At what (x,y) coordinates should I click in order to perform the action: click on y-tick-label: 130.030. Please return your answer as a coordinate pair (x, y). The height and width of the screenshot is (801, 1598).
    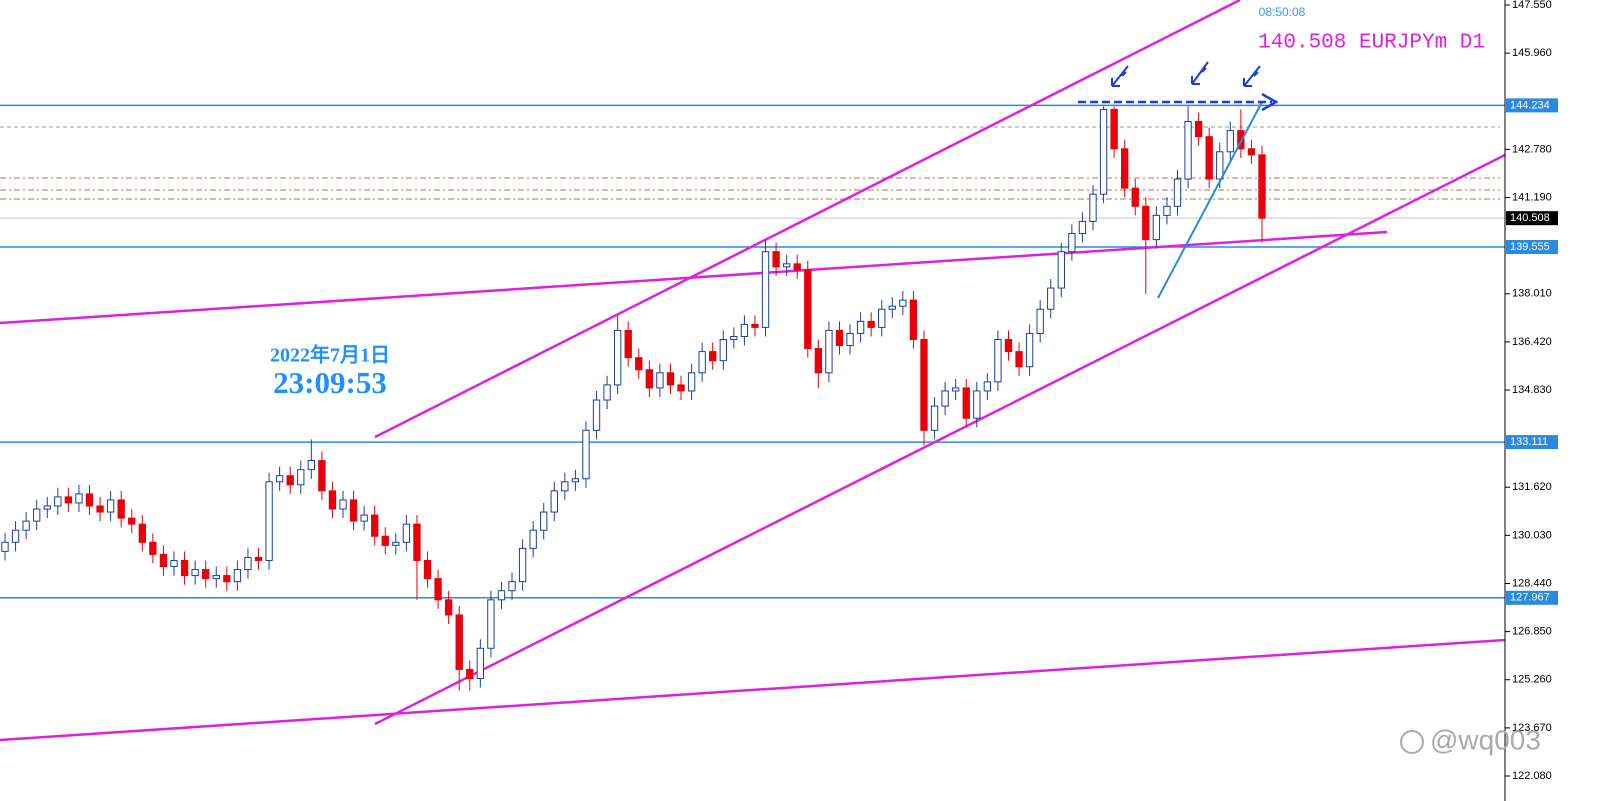
    Looking at the image, I should click on (1532, 535).